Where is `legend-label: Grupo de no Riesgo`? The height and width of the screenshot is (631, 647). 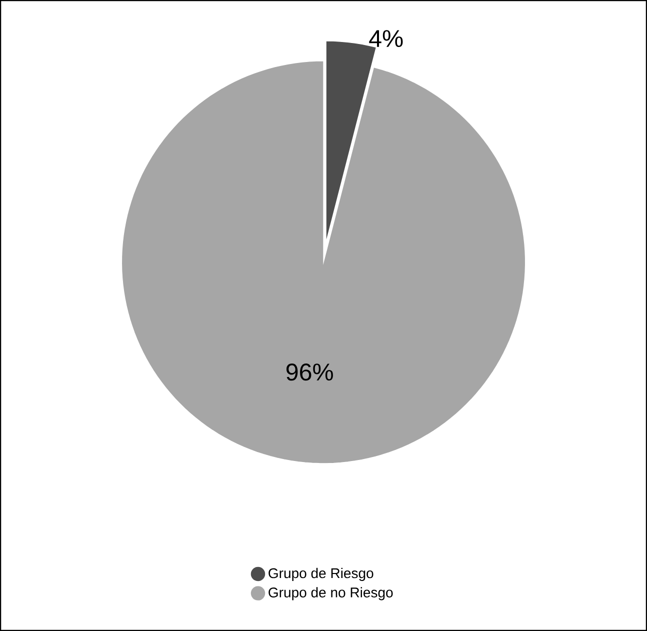 legend-label: Grupo de no Riesgo is located at coordinates (330, 593).